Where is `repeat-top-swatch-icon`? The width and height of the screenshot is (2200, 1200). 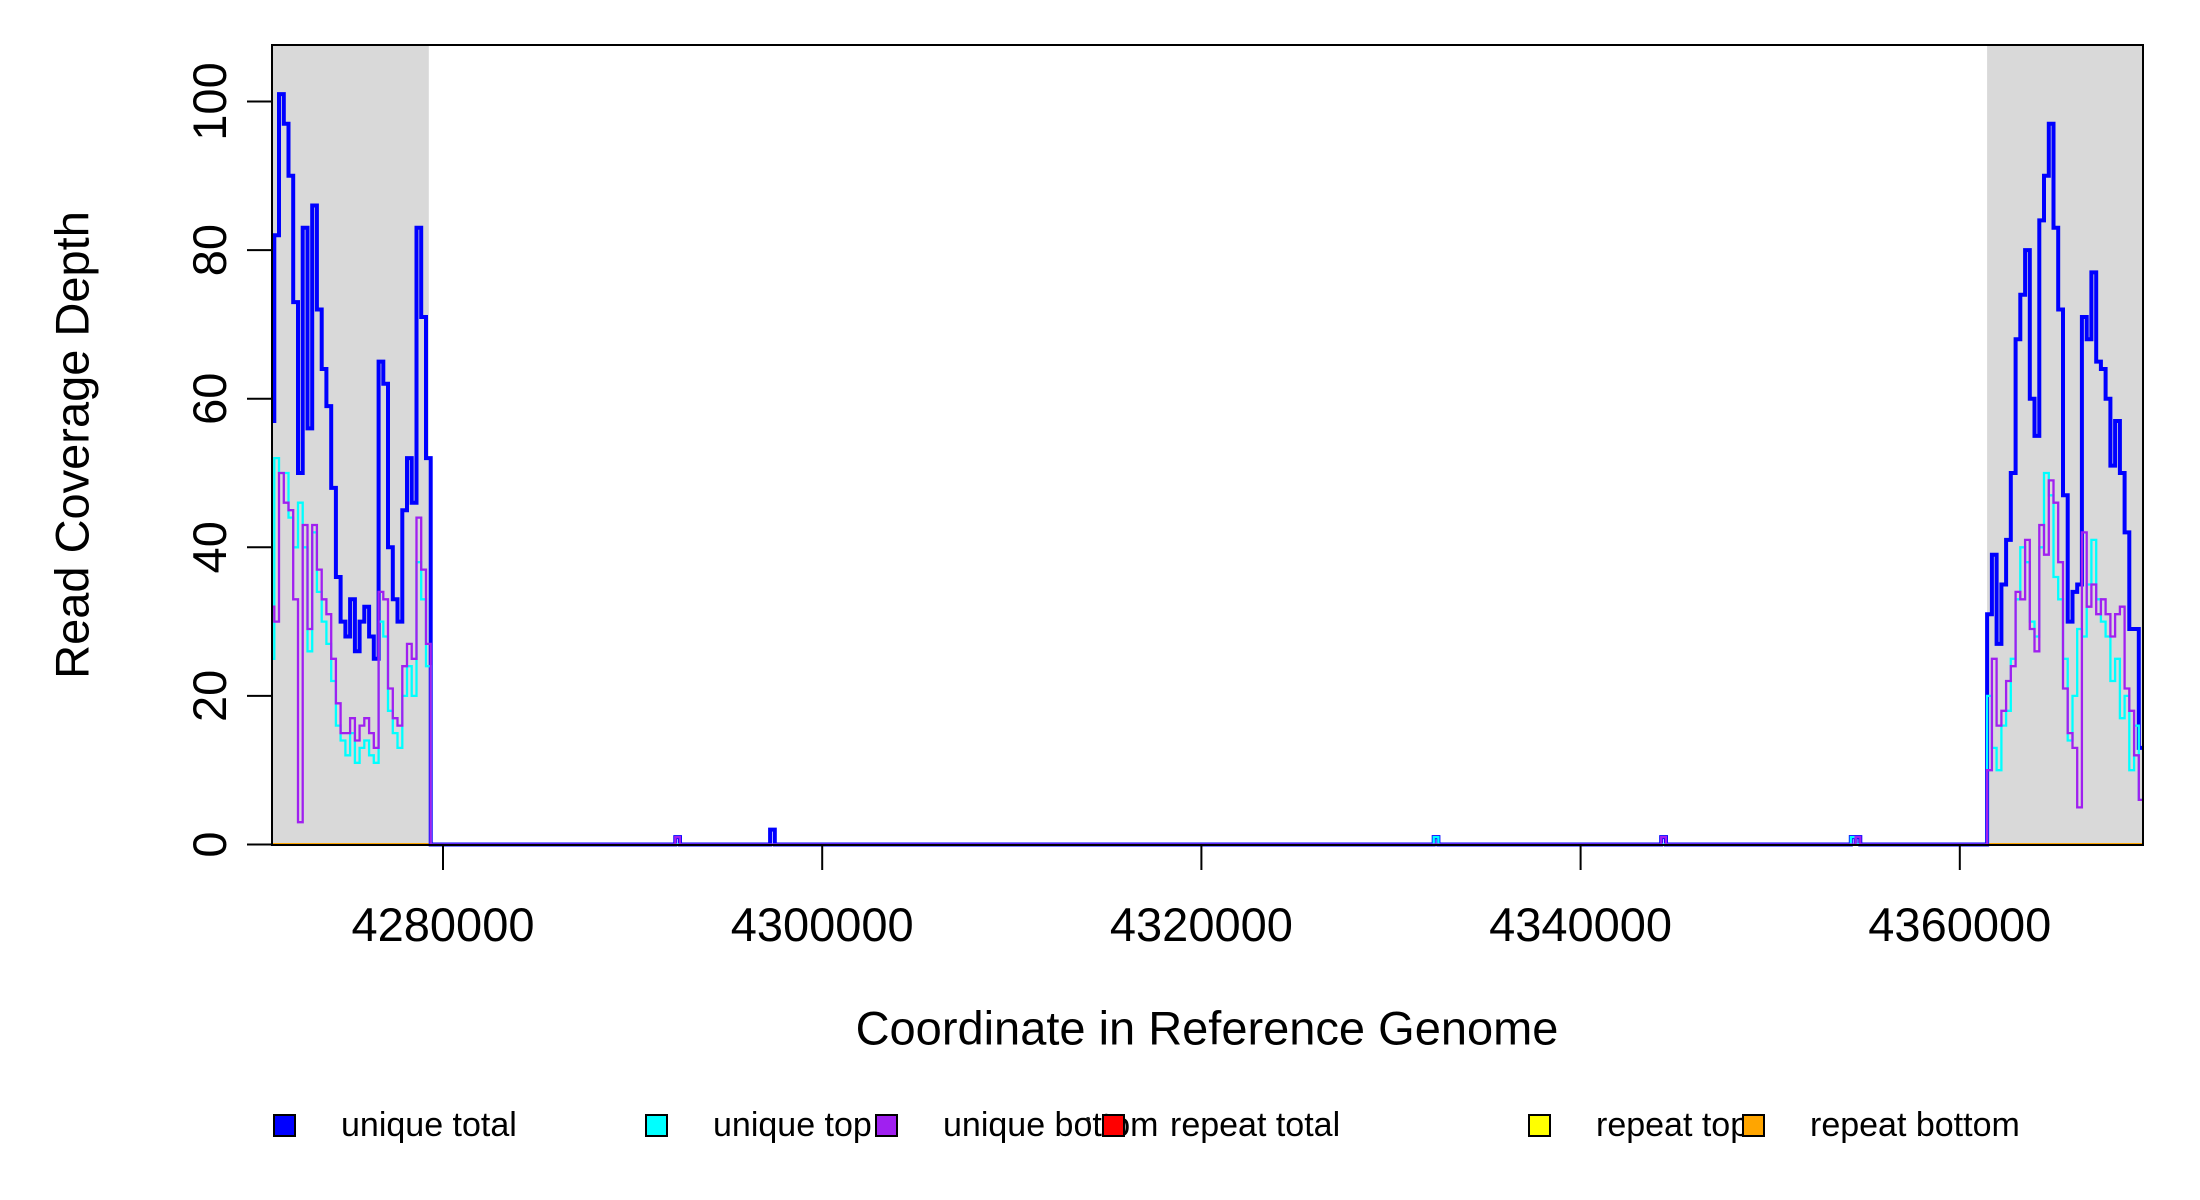
repeat-top-swatch-icon is located at coordinates (1539, 1125).